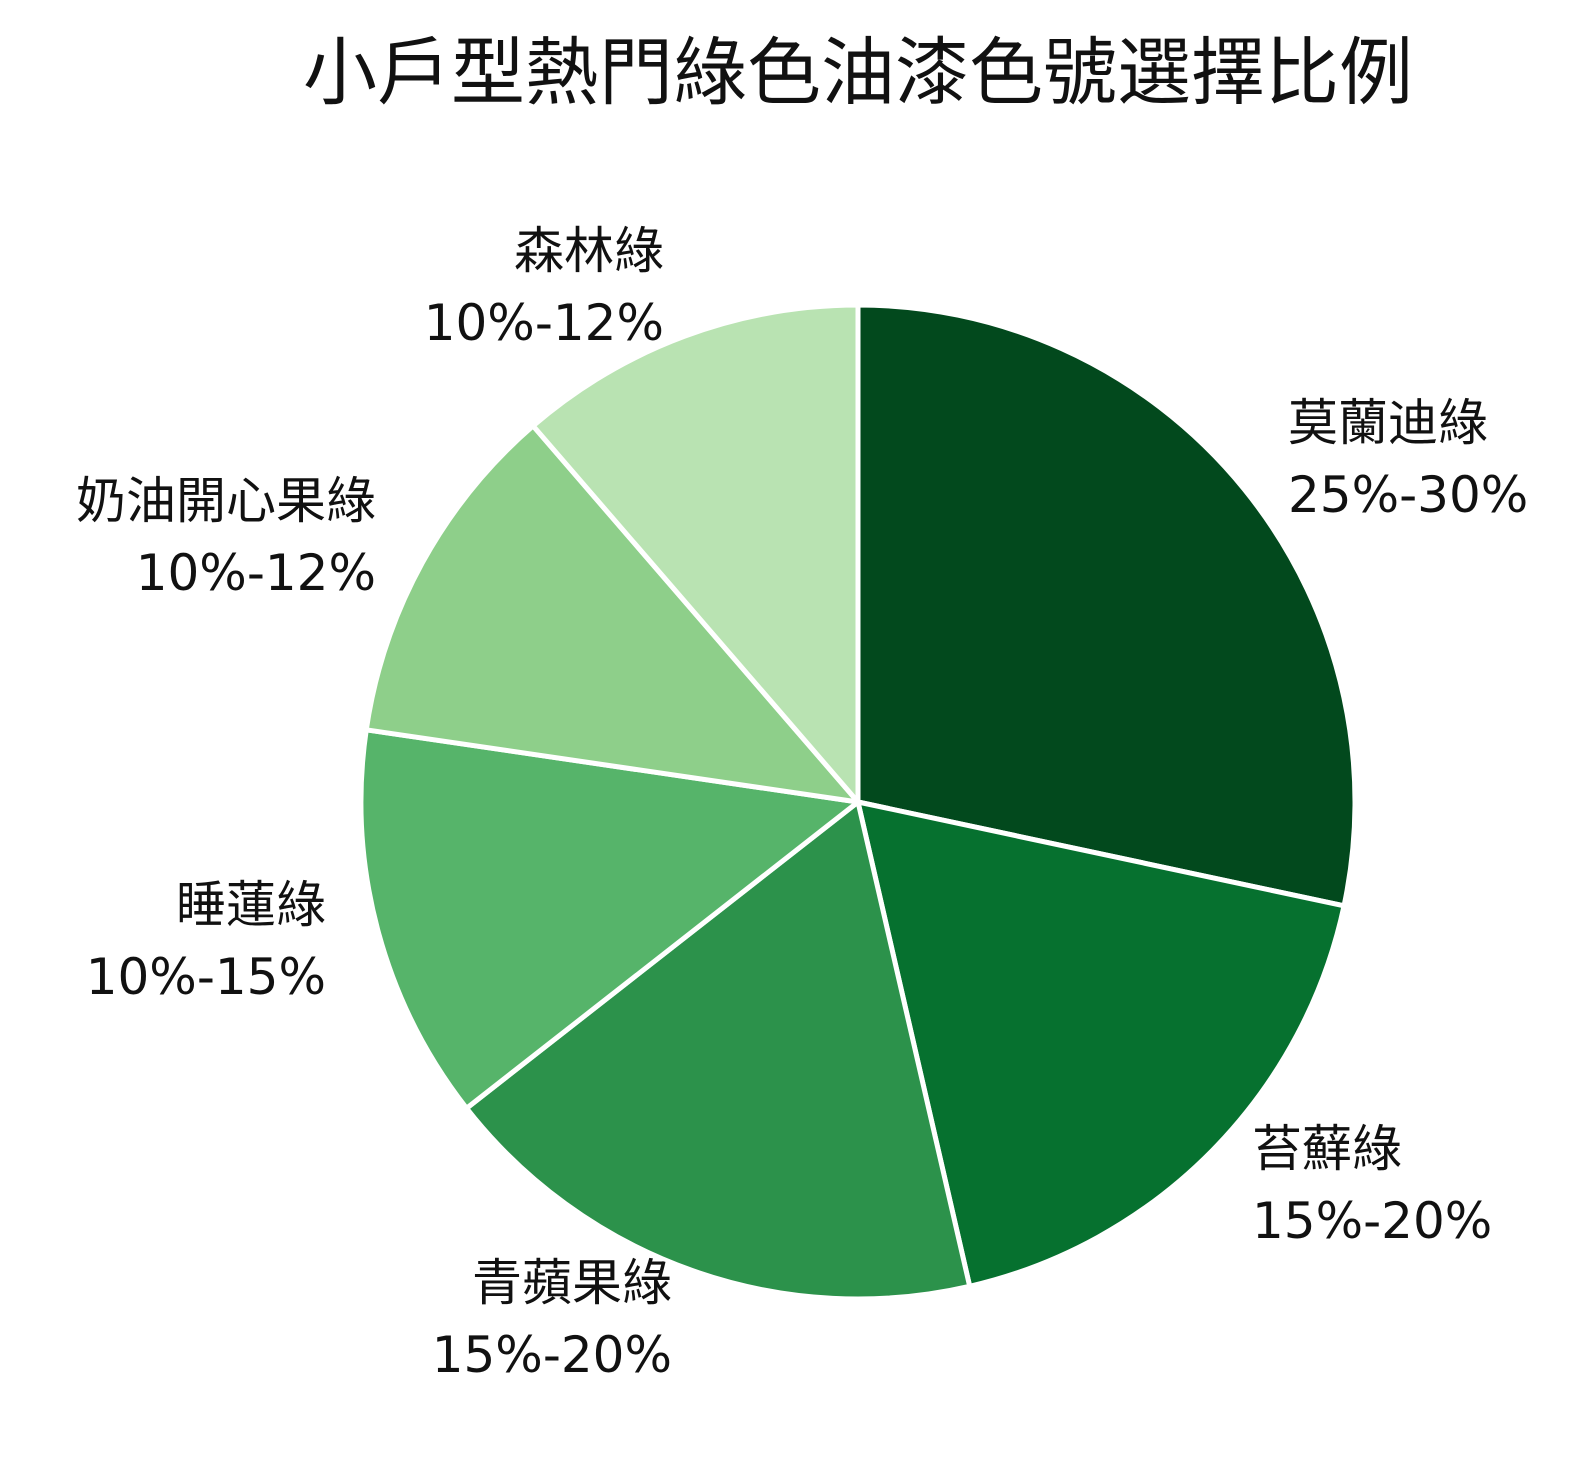  Describe the element at coordinates (589, 251) in the screenshot. I see `slice-label-6: 森林綠` at that location.